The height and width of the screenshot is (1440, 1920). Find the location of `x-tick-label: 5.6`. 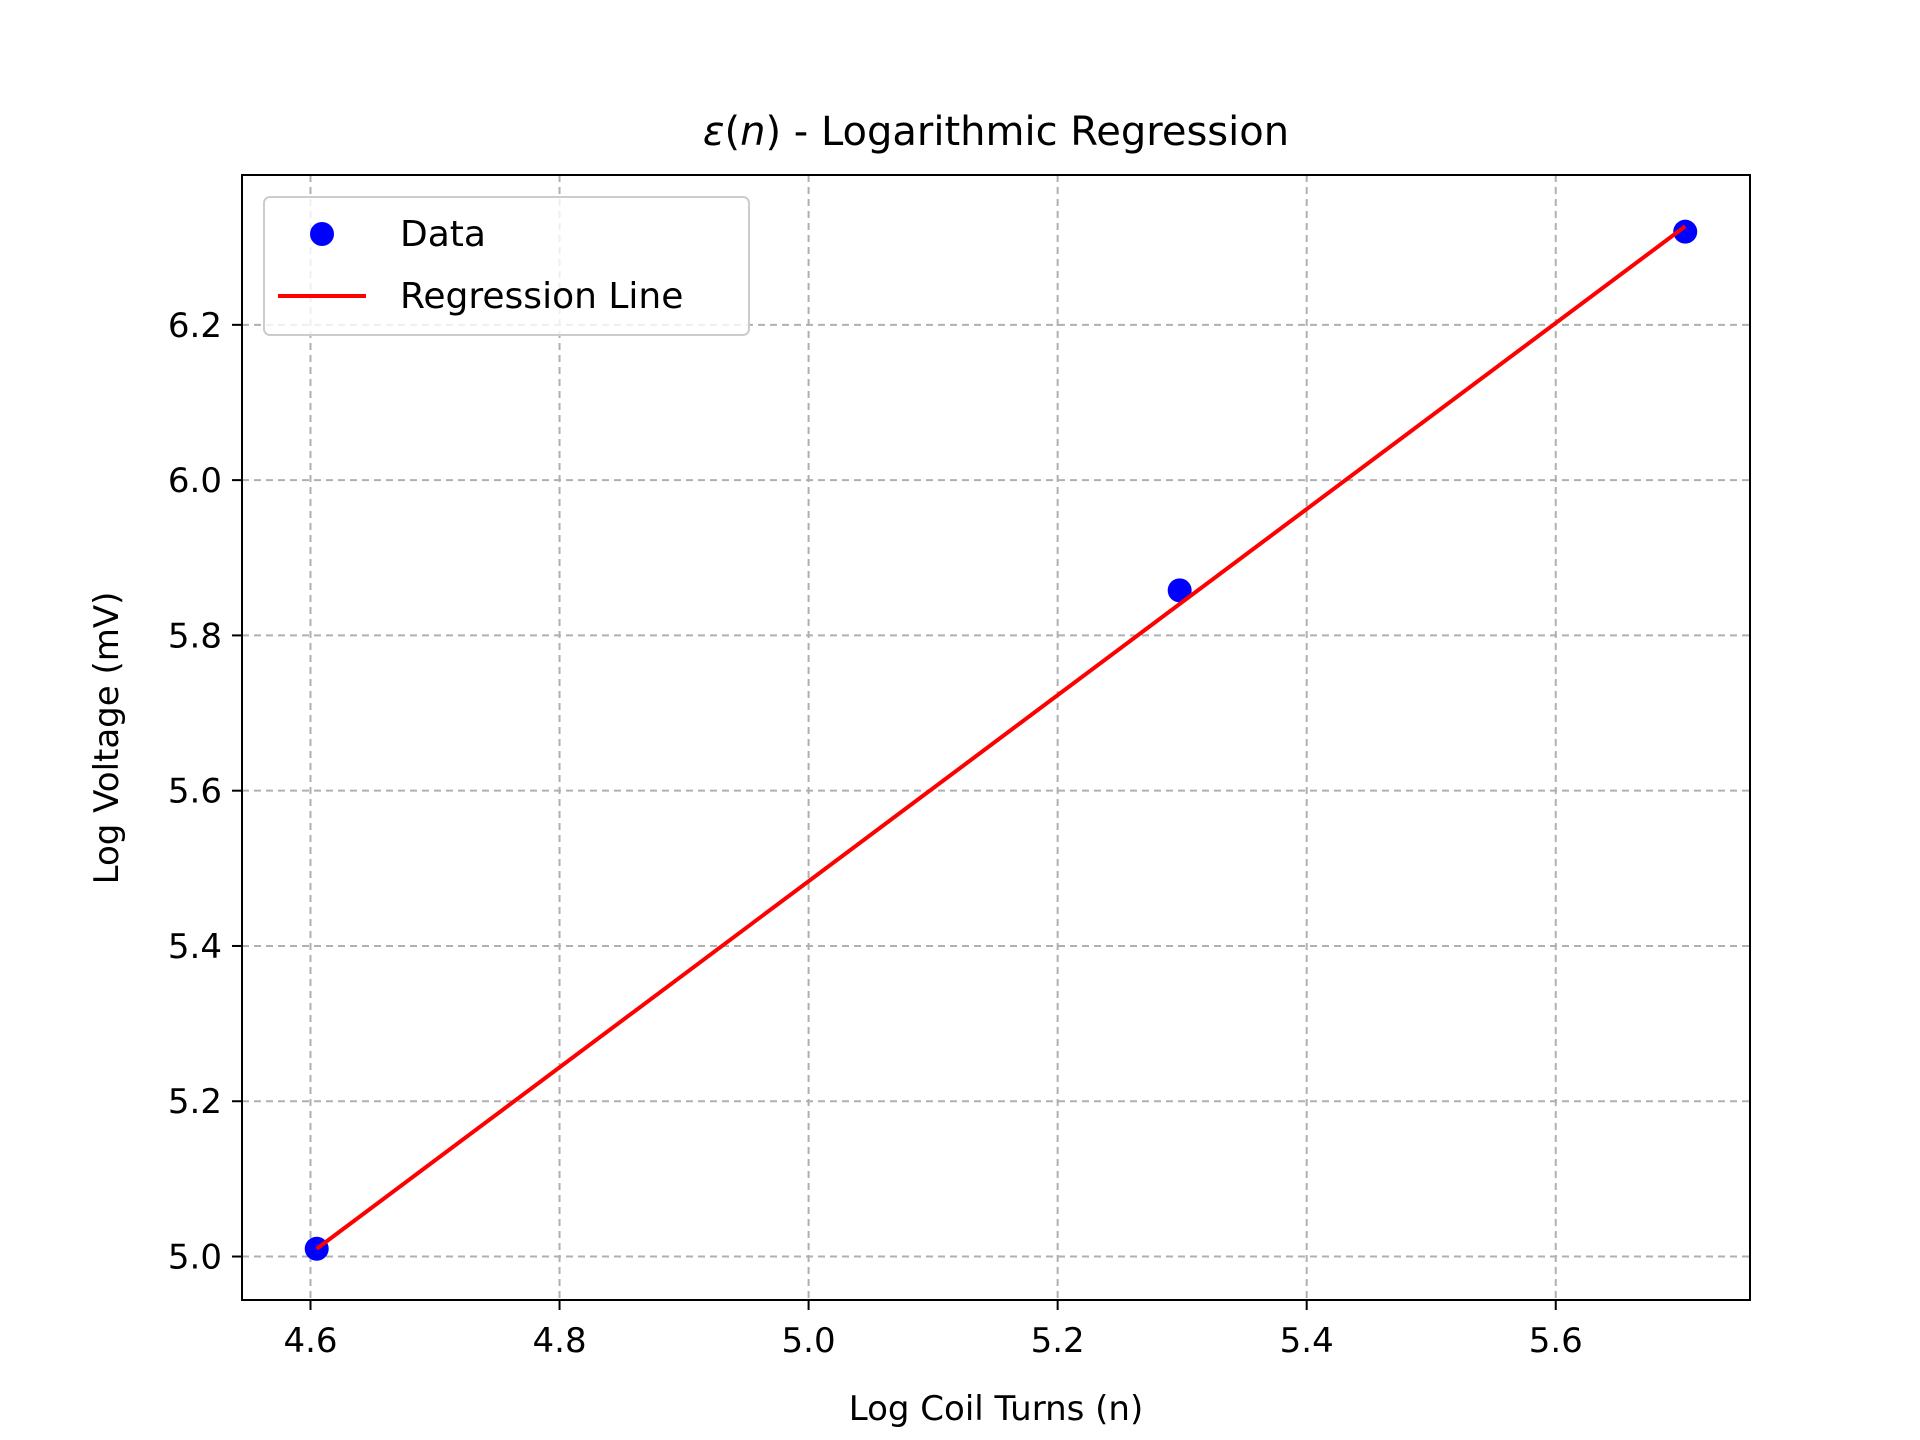

x-tick-label: 5.6 is located at coordinates (1556, 1341).